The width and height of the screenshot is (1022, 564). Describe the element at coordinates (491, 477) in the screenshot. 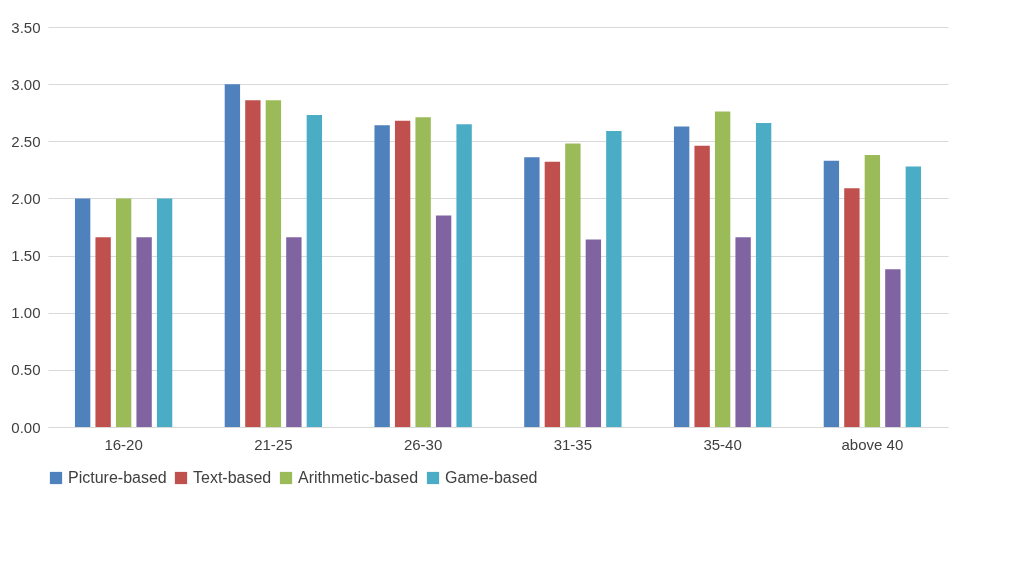

I see `legend-label: Game-based` at that location.